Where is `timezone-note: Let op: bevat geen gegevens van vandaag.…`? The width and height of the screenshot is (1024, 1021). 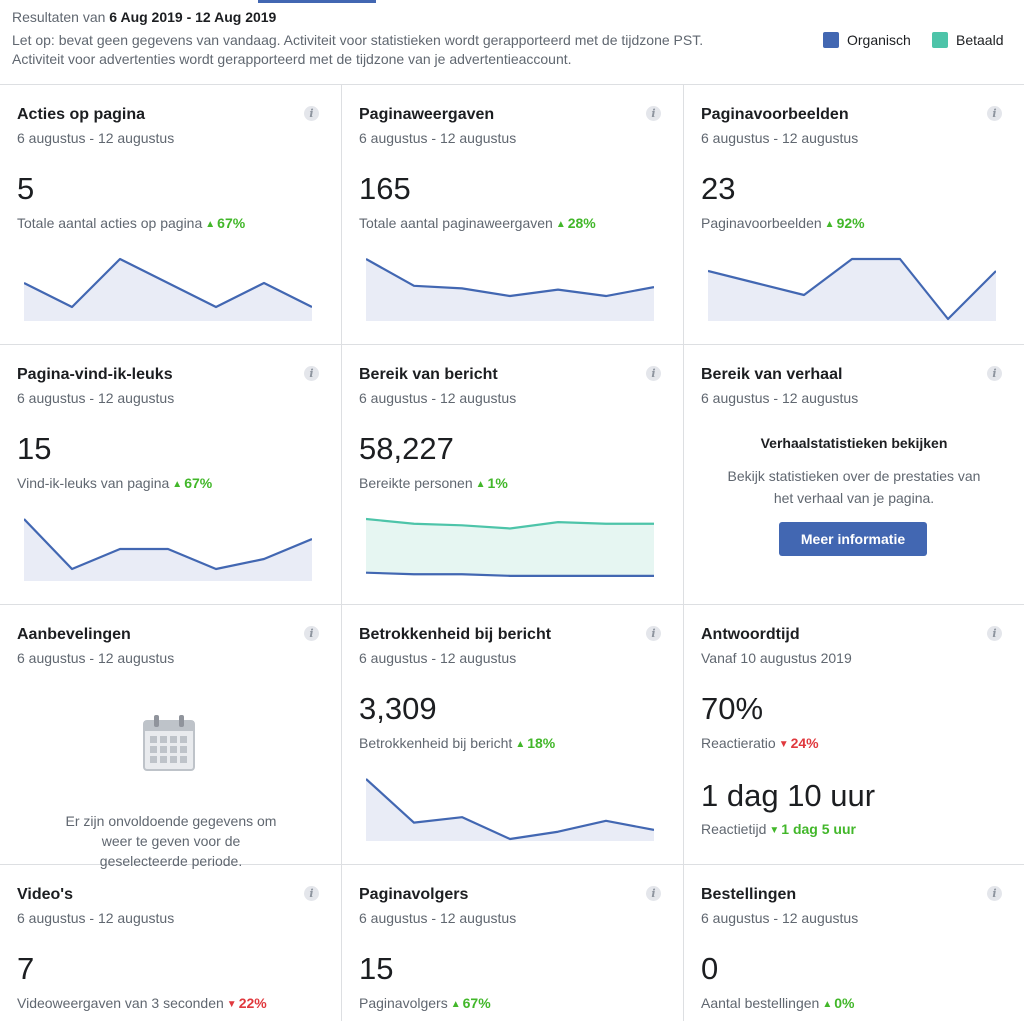
timezone-note: Let op: bevat geen gegevens van vandaag.… is located at coordinates (357, 50).